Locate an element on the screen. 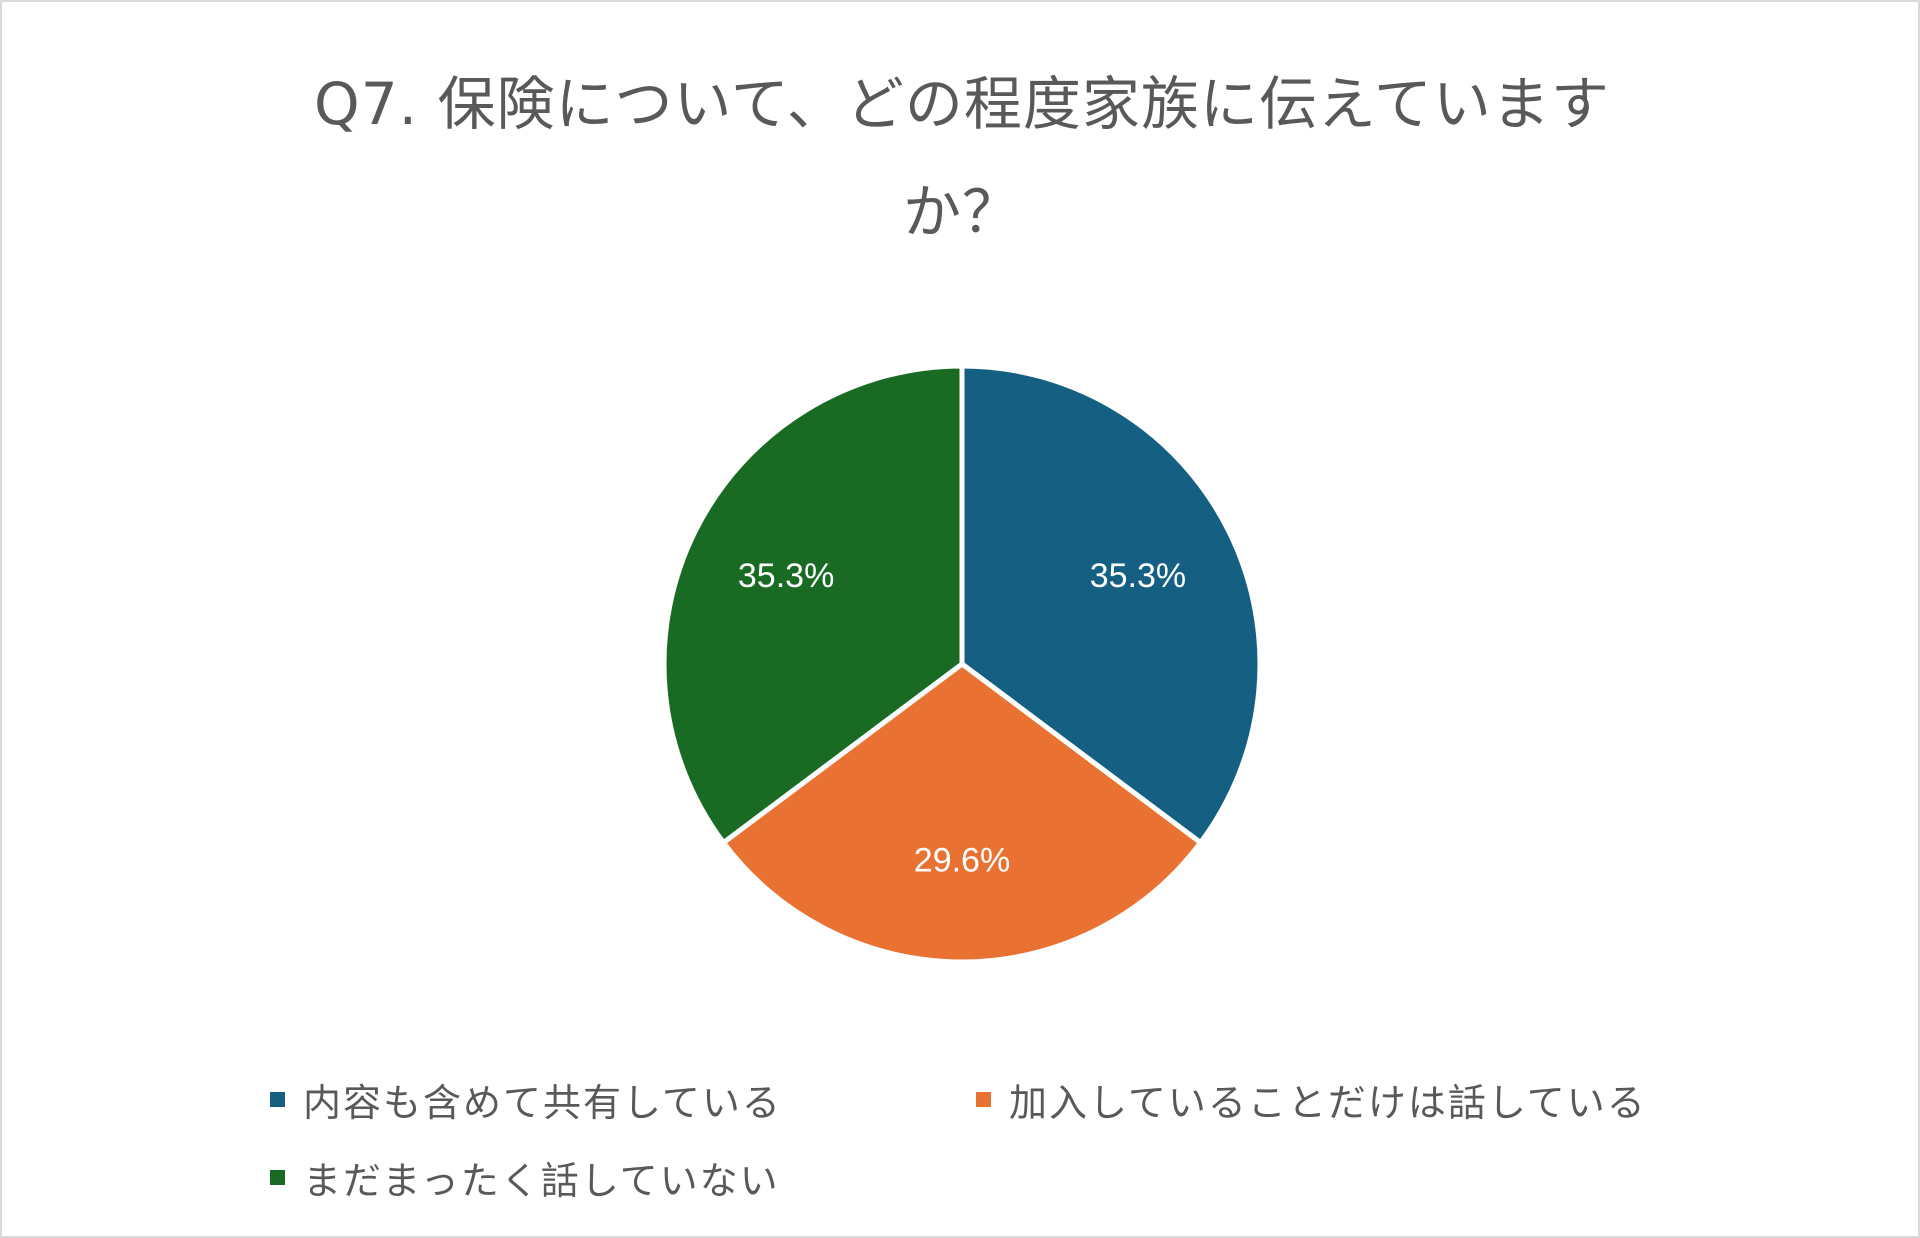 The height and width of the screenshot is (1238, 1920). pie-slice-not-told is located at coordinates (813, 604).